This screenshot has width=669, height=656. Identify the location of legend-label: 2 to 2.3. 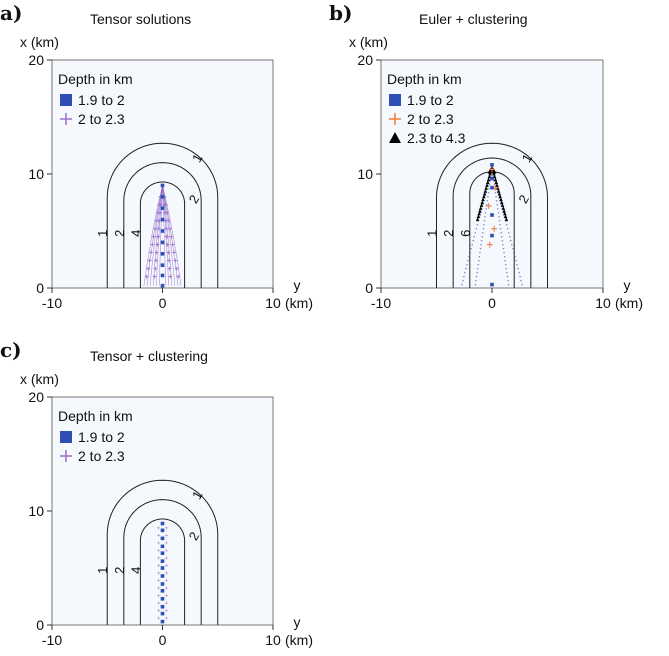
(430, 119).